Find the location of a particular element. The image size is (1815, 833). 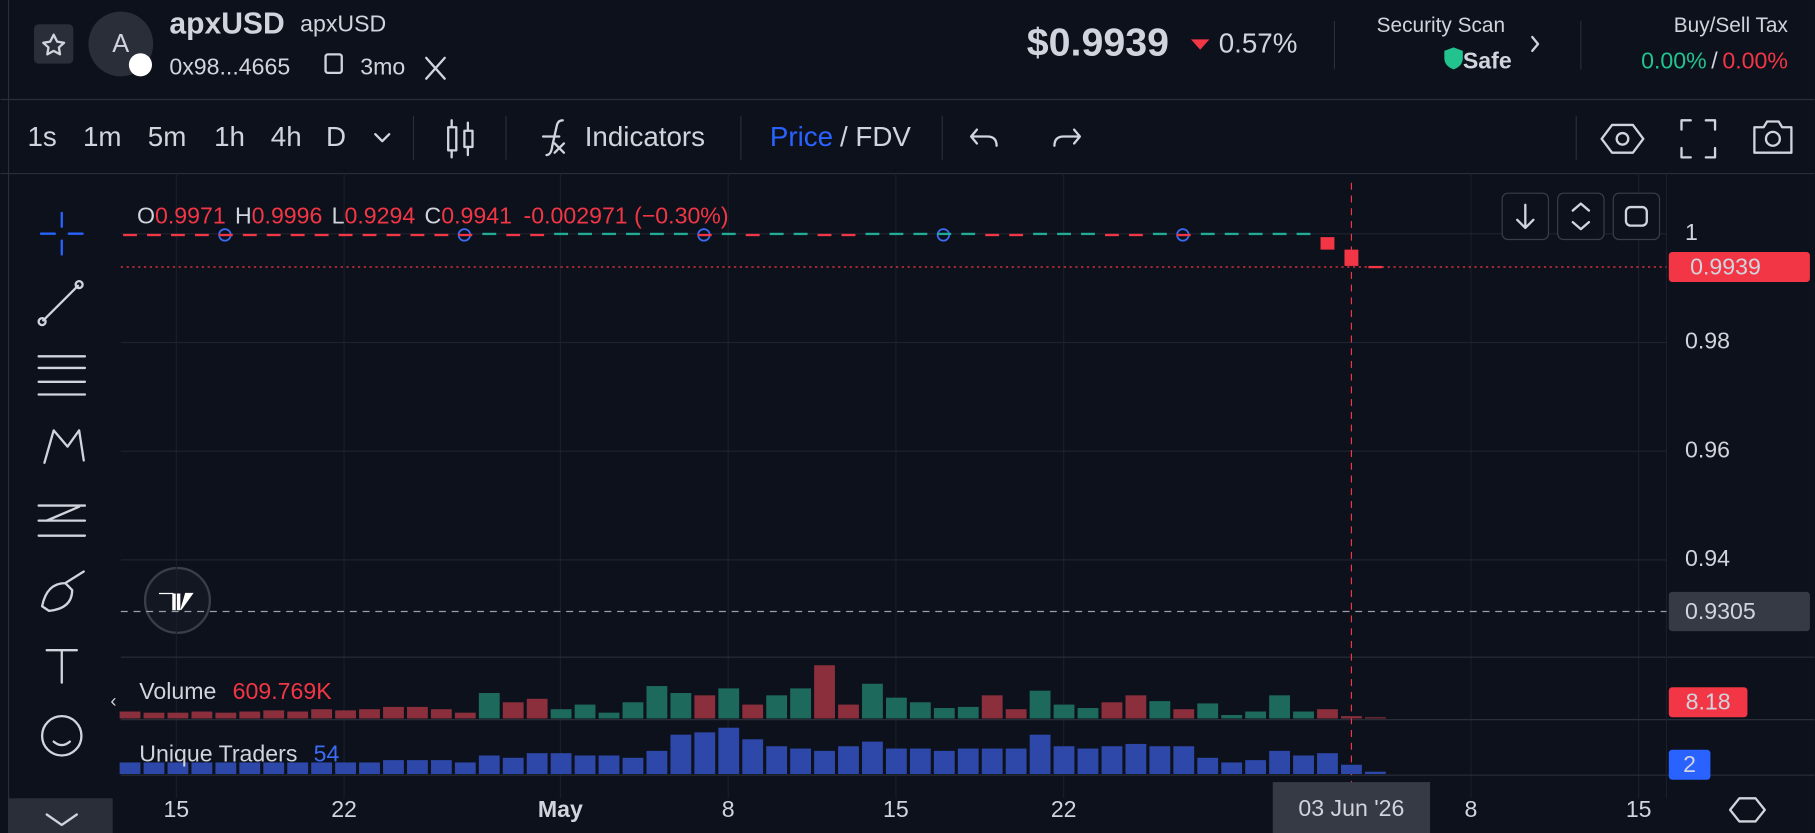

price-change: 0.57% is located at coordinates (1258, 42).